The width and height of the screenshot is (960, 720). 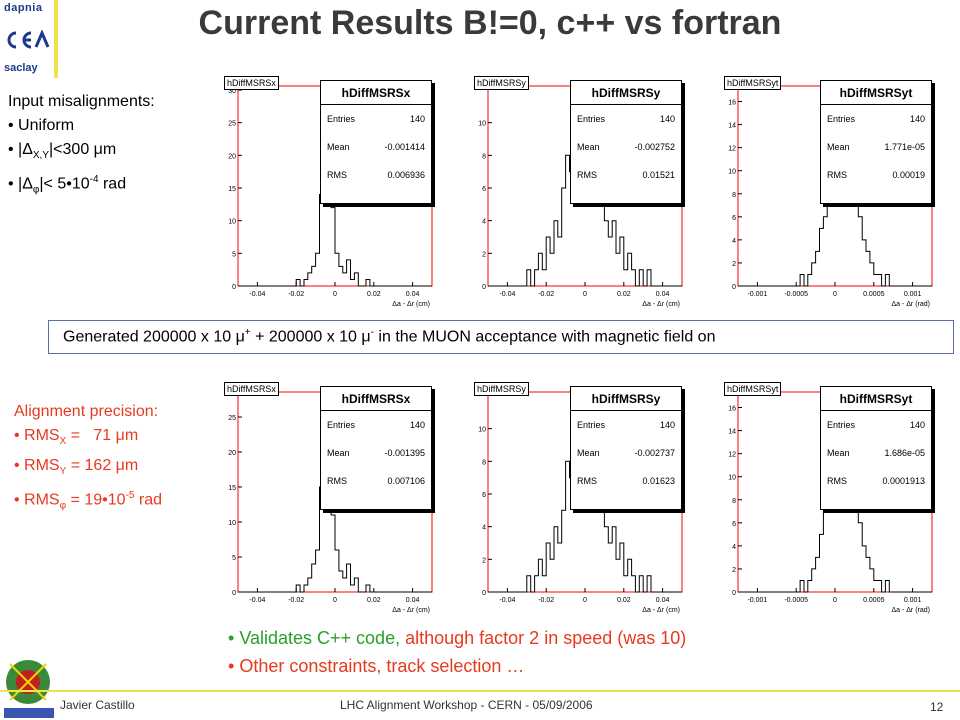 I want to click on logo-bottom-text: saclay, so click(x=21, y=68).